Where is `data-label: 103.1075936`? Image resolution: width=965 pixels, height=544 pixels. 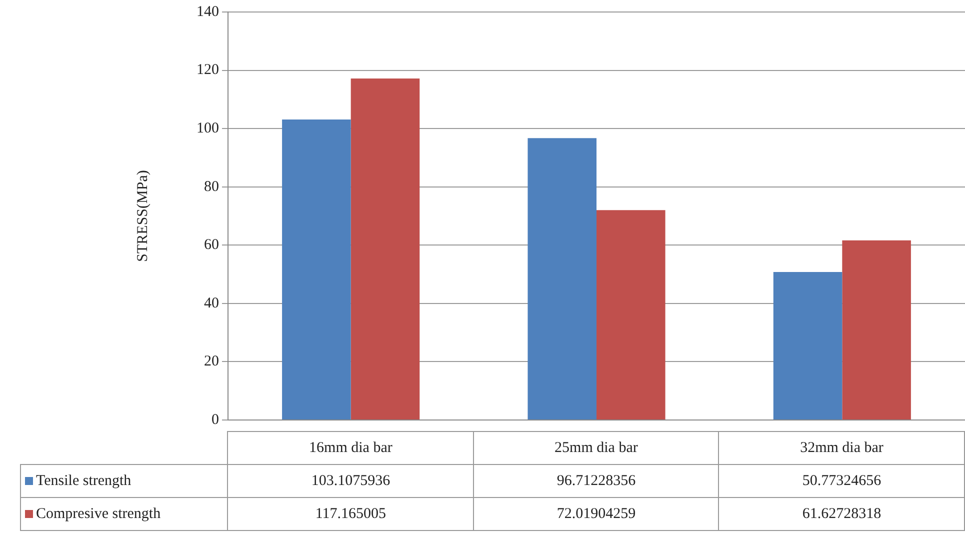
data-label: 103.1075936 is located at coordinates (351, 481).